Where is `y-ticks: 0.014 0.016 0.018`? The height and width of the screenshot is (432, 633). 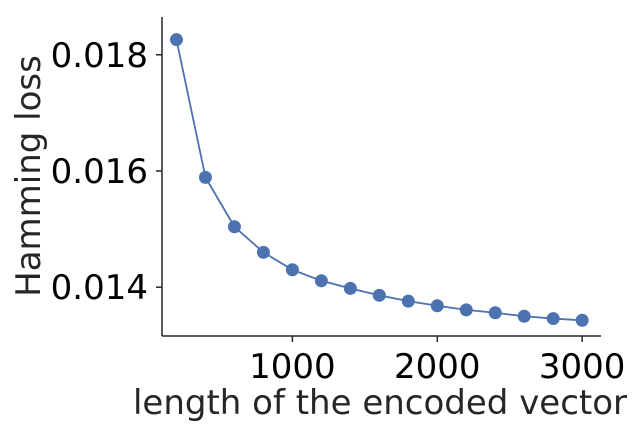
y-ticks: 0.014 0.016 0.018 is located at coordinates (106, 172).